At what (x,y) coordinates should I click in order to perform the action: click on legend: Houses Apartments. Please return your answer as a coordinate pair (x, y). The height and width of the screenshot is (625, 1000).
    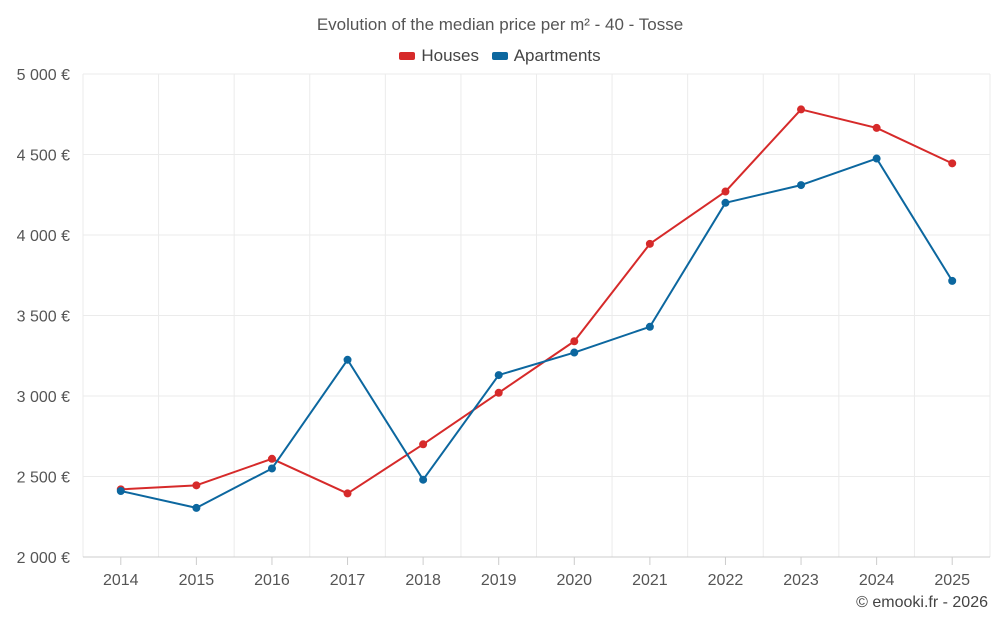
    Looking at the image, I should click on (500, 55).